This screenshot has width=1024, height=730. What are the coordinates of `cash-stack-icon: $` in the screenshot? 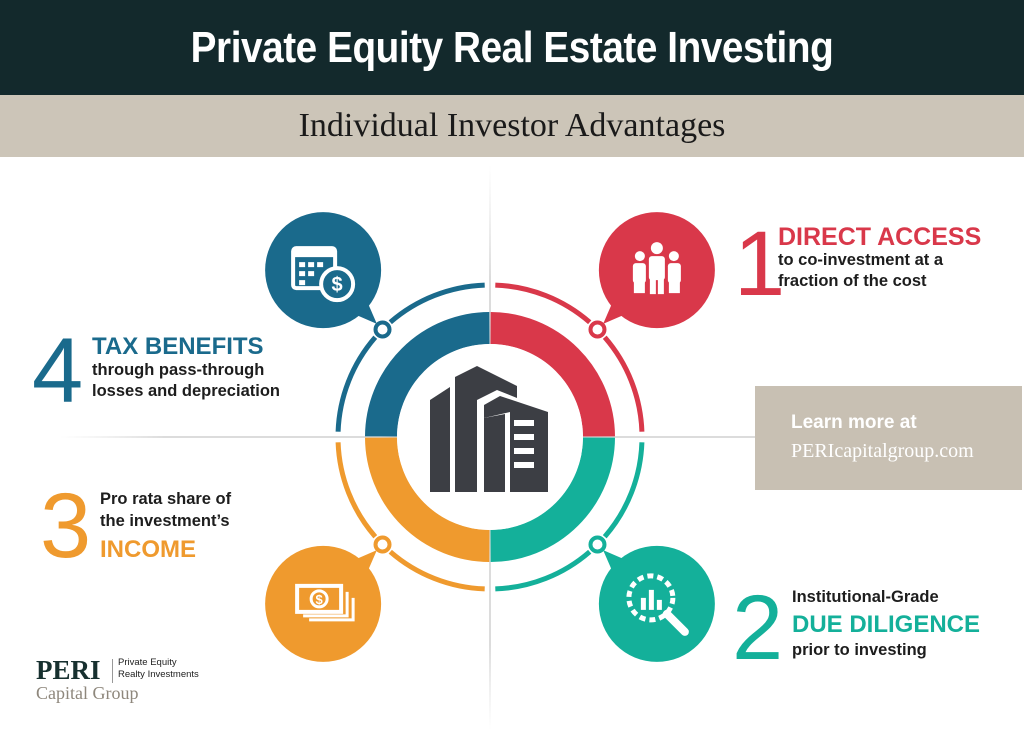 It's located at (325, 602).